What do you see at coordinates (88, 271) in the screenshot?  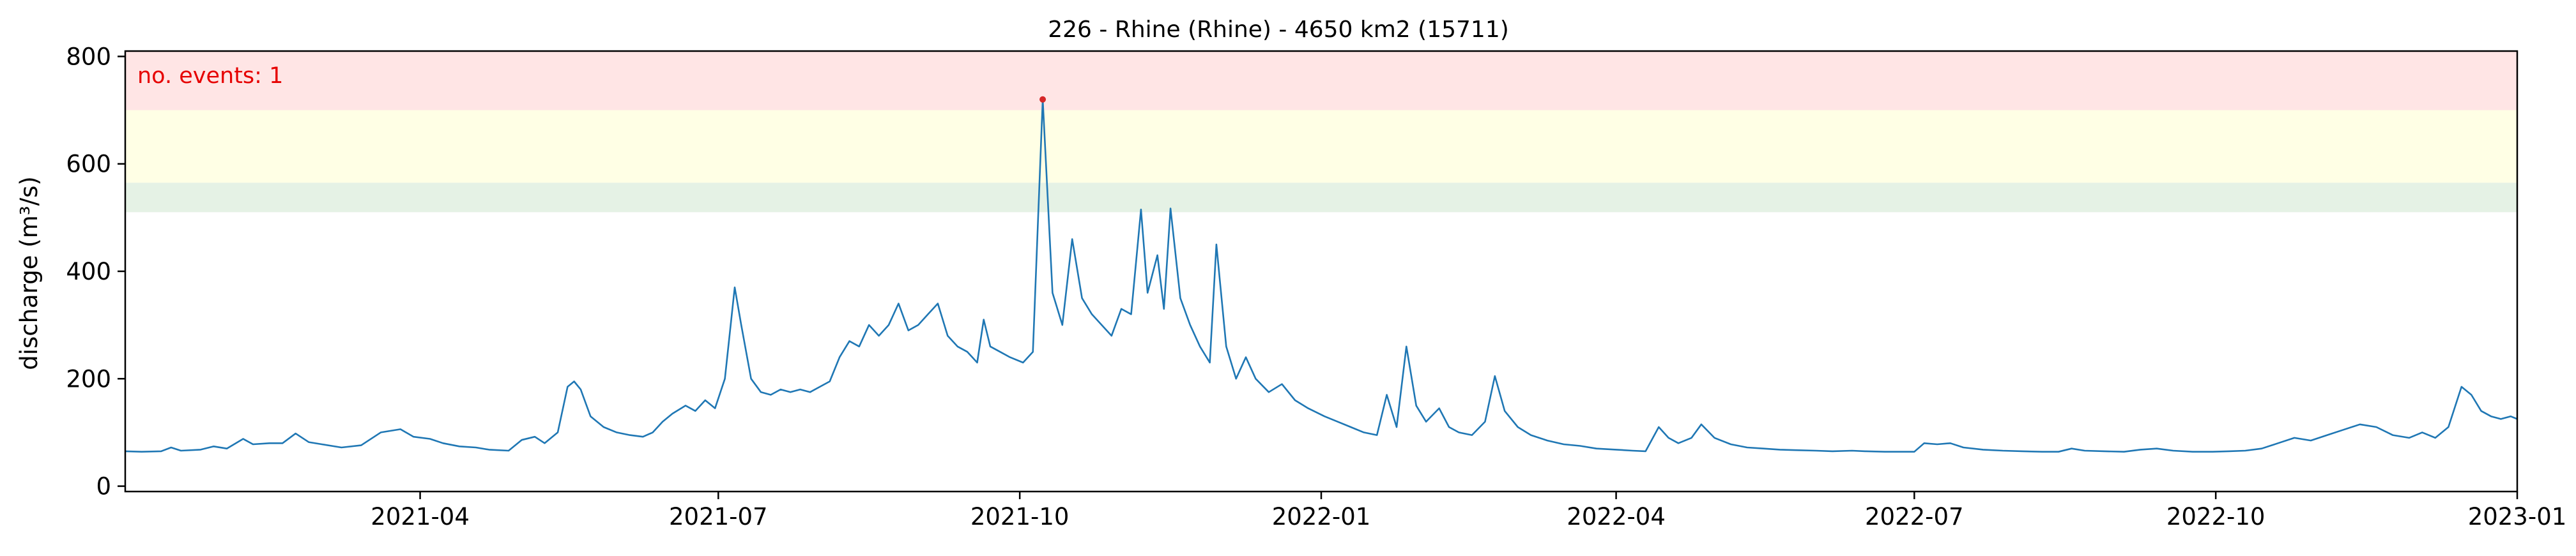 I see `y-tick-label: 400` at bounding box center [88, 271].